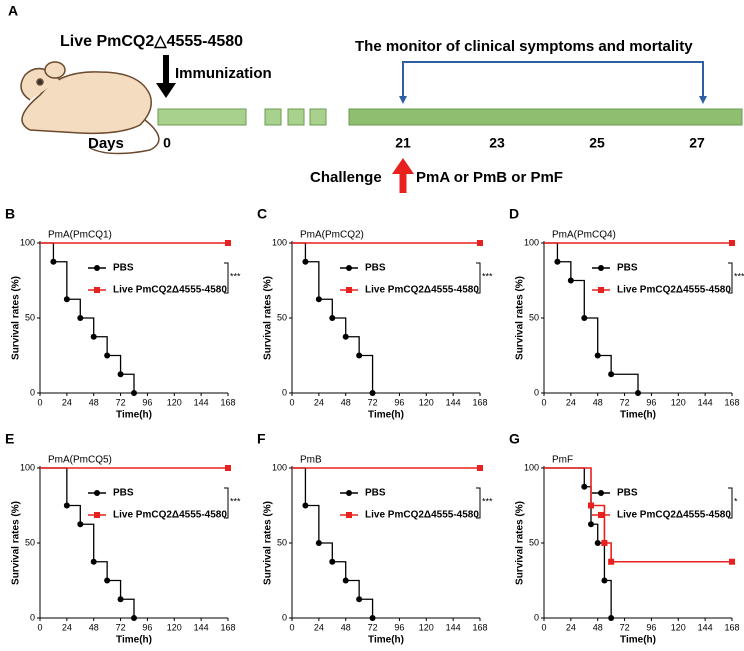 The height and width of the screenshot is (651, 744). Describe the element at coordinates (284, 392) in the screenshot. I see `y-tick-label: 0` at that location.